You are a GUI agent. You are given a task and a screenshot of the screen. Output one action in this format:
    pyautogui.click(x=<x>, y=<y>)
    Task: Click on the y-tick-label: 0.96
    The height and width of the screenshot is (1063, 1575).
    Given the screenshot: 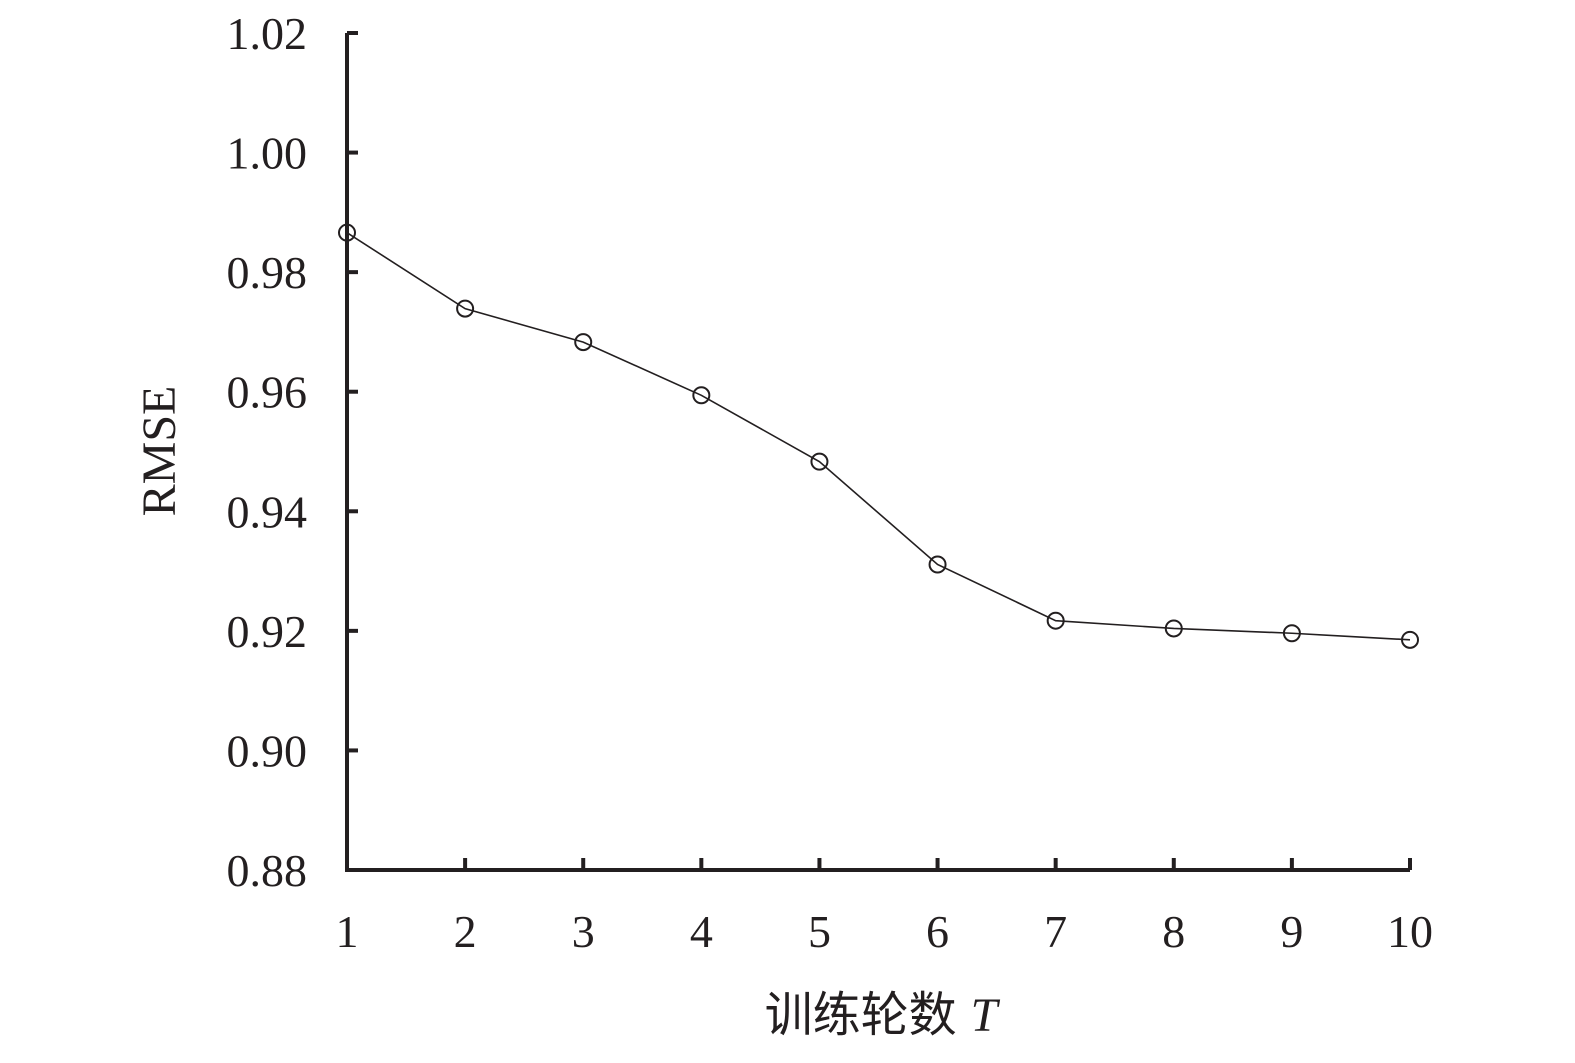 What is the action you would take?
    pyautogui.click(x=267, y=392)
    